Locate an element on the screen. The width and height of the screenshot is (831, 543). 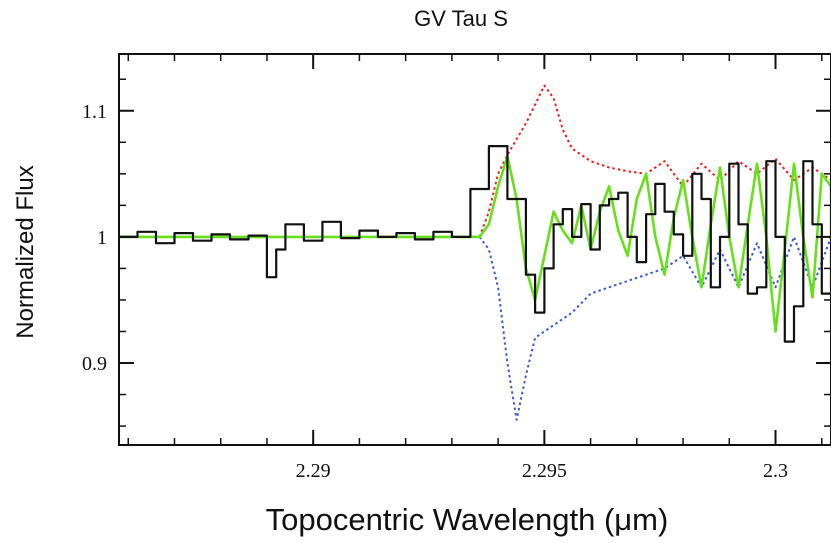
series-model-red-dotted is located at coordinates (654, 161).